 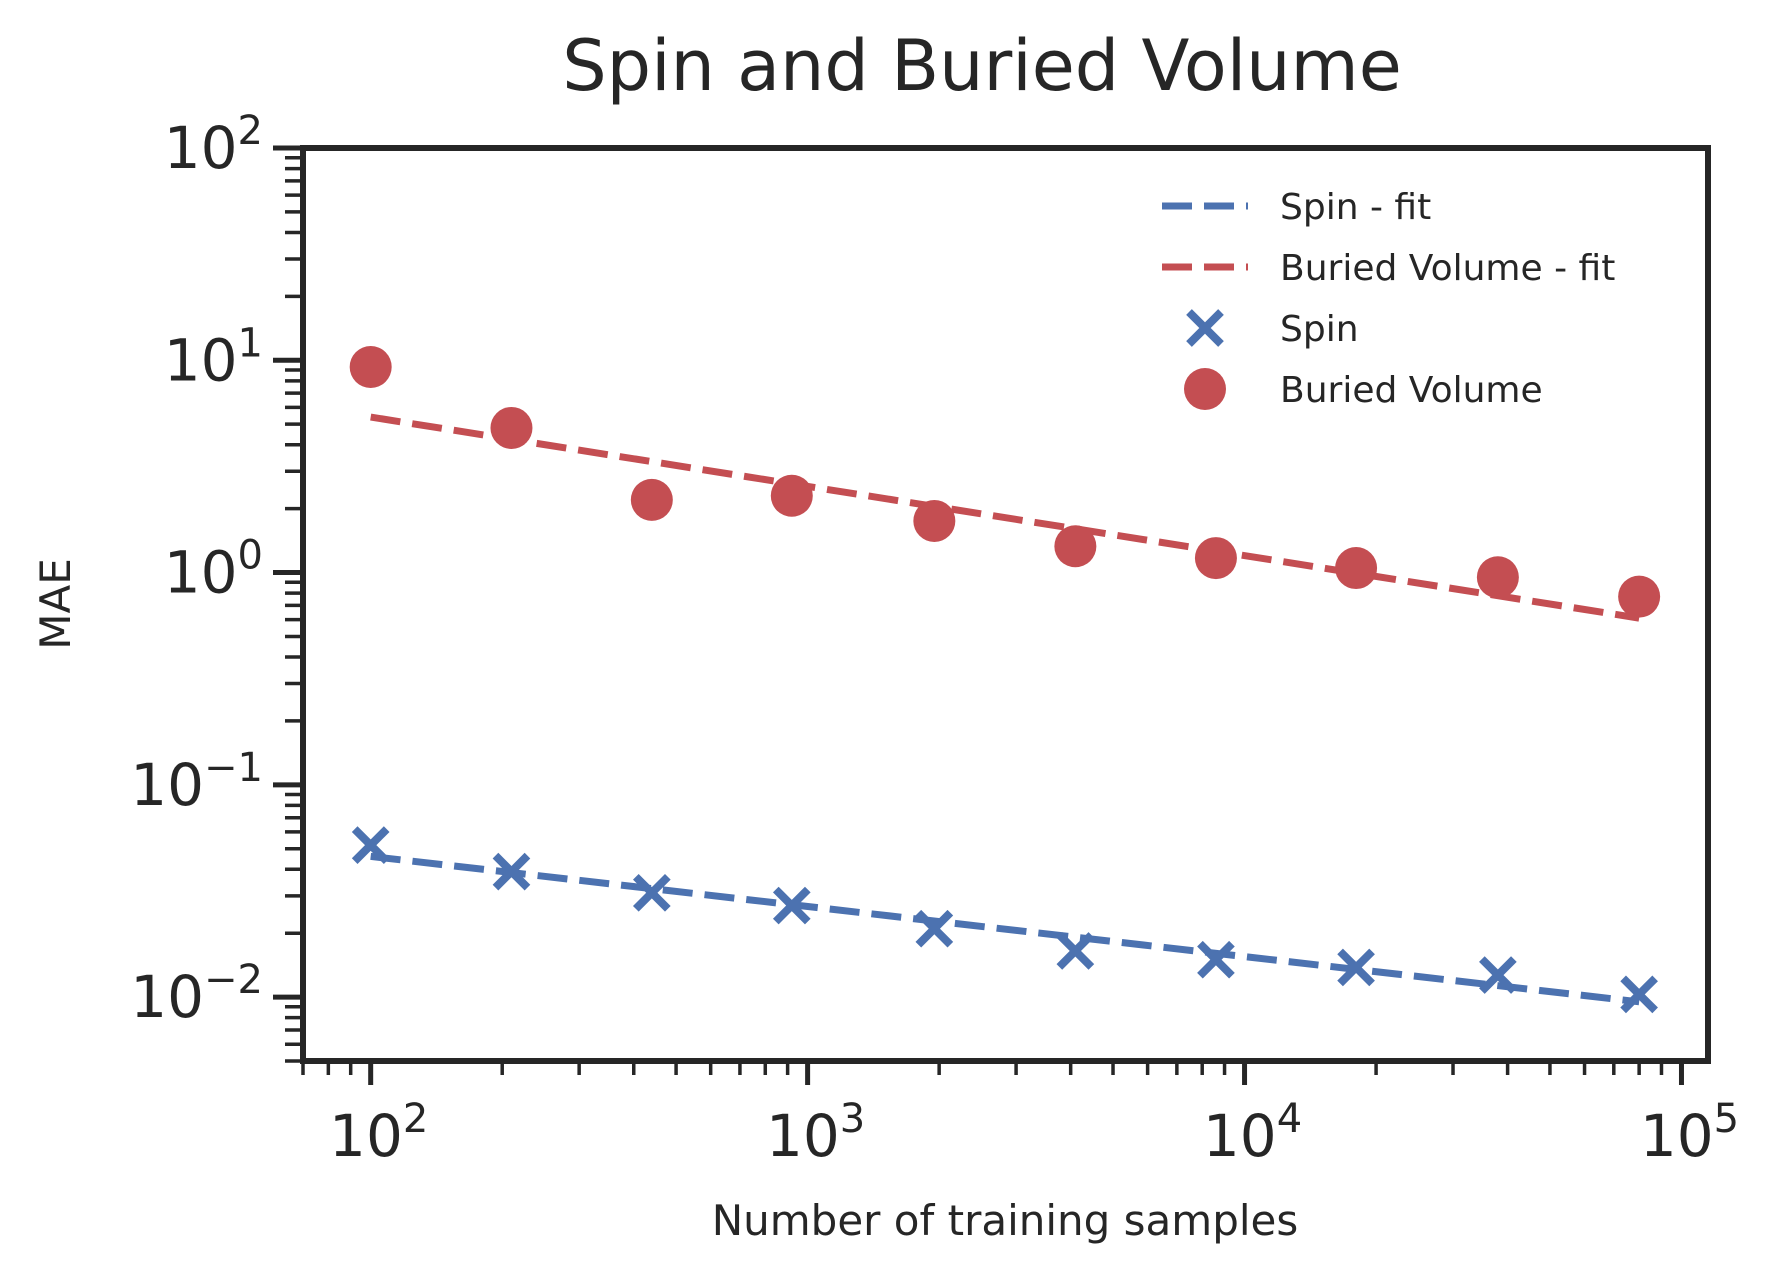 I want to click on y-tick-label: 10⁻¹, so click(x=196, y=782).